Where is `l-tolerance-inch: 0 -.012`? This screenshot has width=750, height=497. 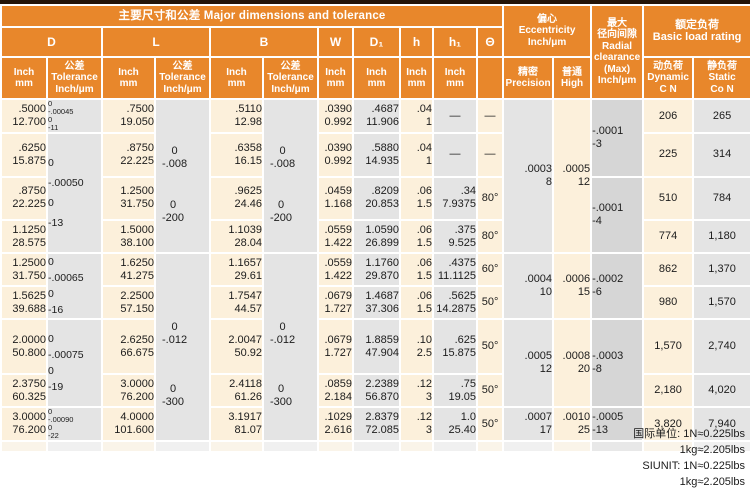 l-tolerance-inch: 0 -.012 is located at coordinates (175, 333).